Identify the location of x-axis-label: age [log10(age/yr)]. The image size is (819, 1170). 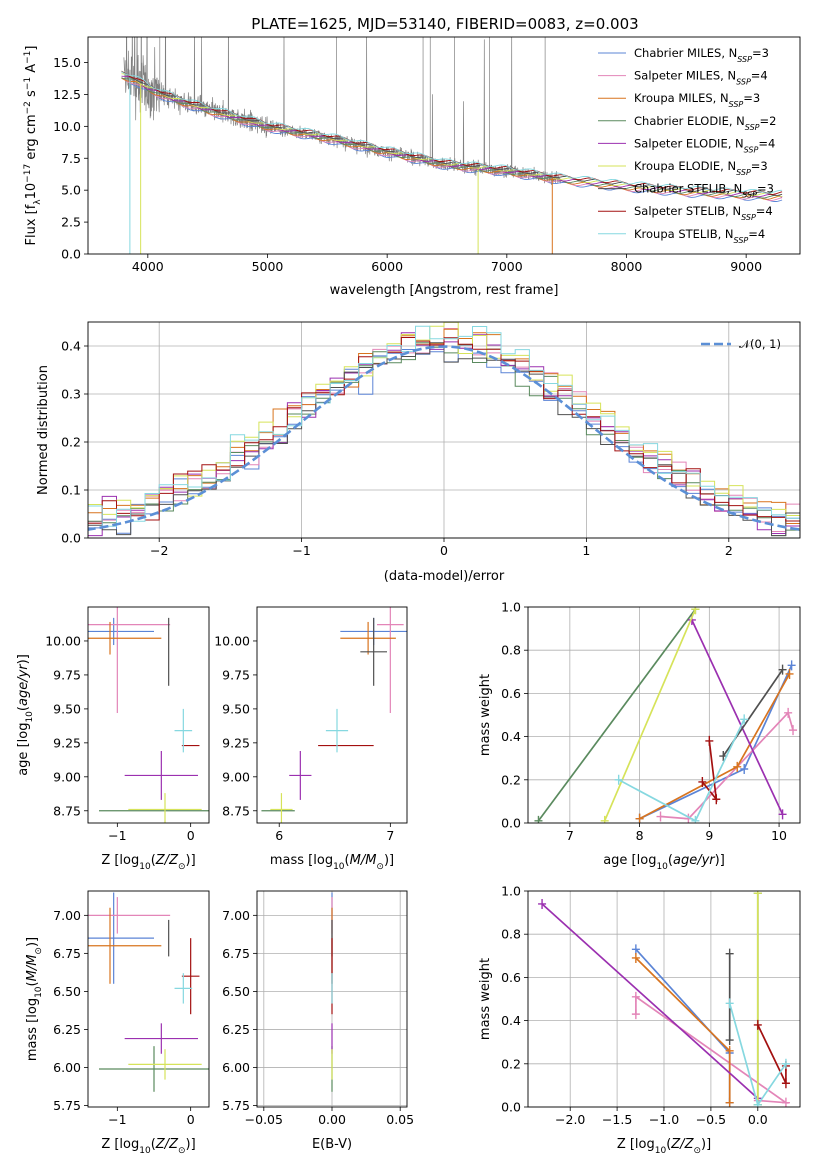
(664, 862).